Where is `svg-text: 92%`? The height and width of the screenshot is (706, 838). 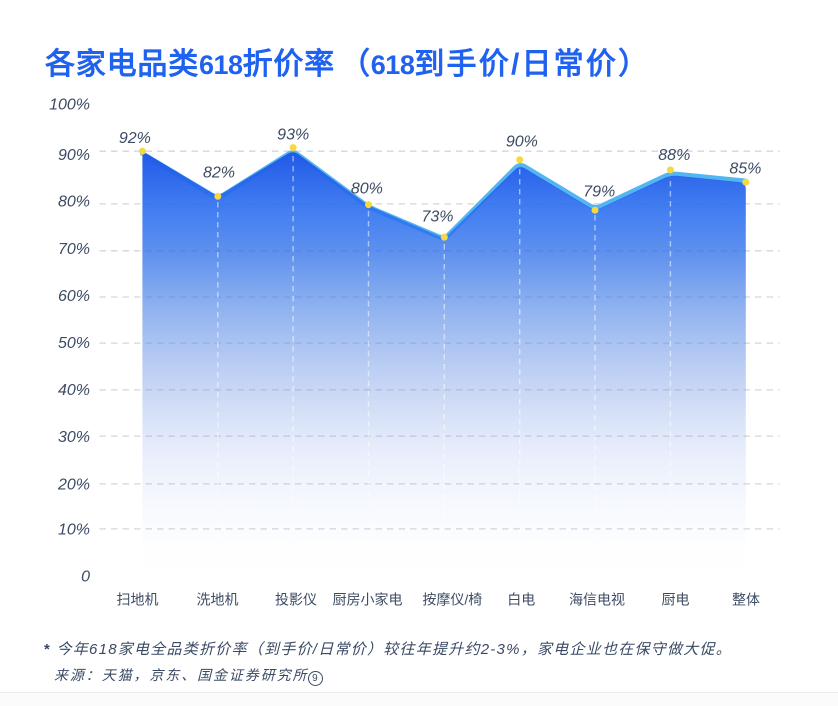 svg-text: 92% is located at coordinates (135, 138).